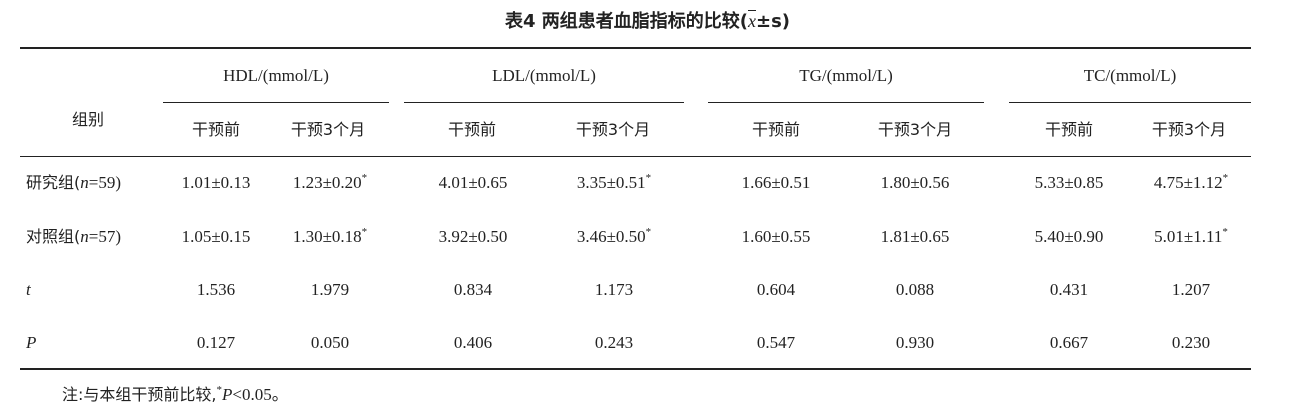  What do you see at coordinates (1191, 342) in the screenshot?
I see `table-cell: 0.230` at bounding box center [1191, 342].